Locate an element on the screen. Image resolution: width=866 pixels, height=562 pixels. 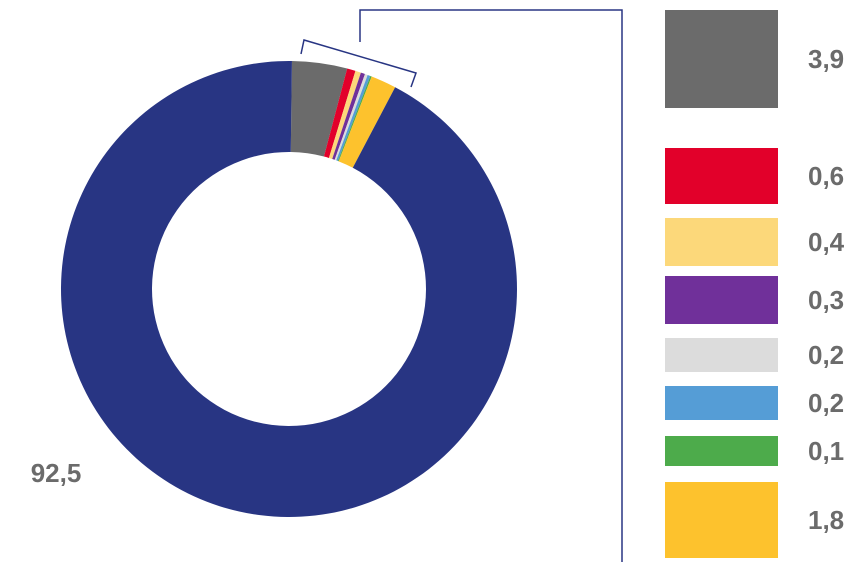
legend-label-7: 1,8 is located at coordinates (826, 520).